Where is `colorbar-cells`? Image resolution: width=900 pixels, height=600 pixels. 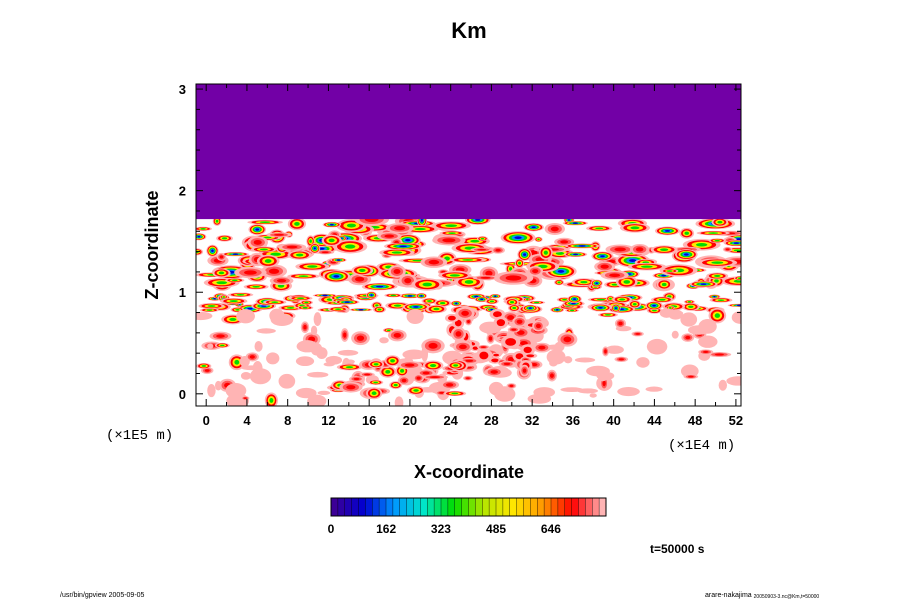 colorbar-cells is located at coordinates (468, 507).